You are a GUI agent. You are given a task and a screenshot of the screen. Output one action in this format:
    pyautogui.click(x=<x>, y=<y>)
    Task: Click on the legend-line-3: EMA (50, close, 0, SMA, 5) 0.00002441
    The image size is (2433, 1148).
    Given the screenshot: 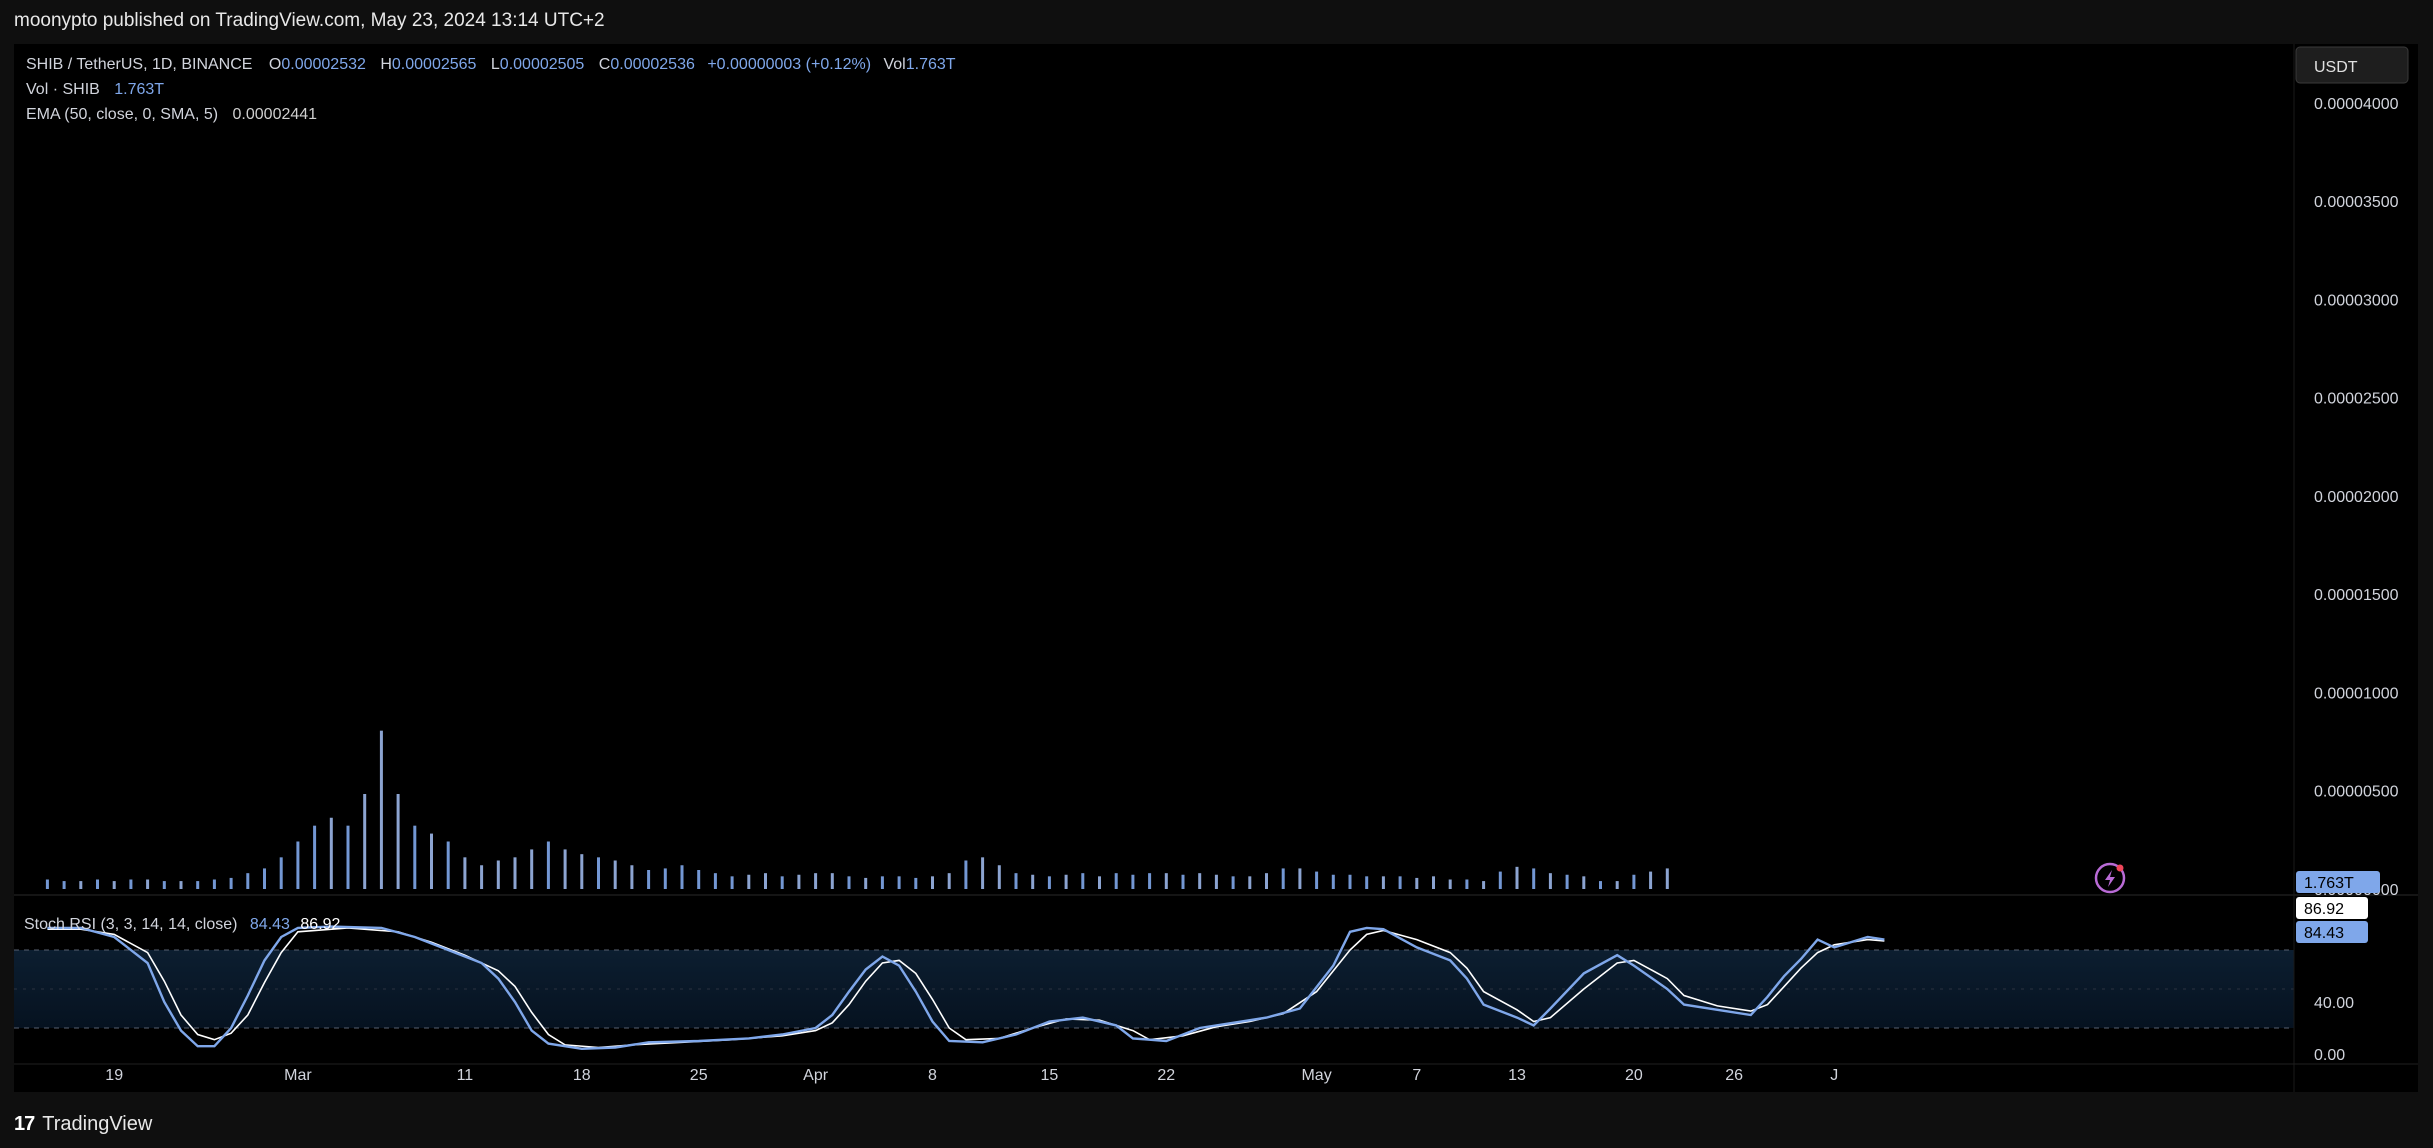 What is the action you would take?
    pyautogui.click(x=171, y=114)
    